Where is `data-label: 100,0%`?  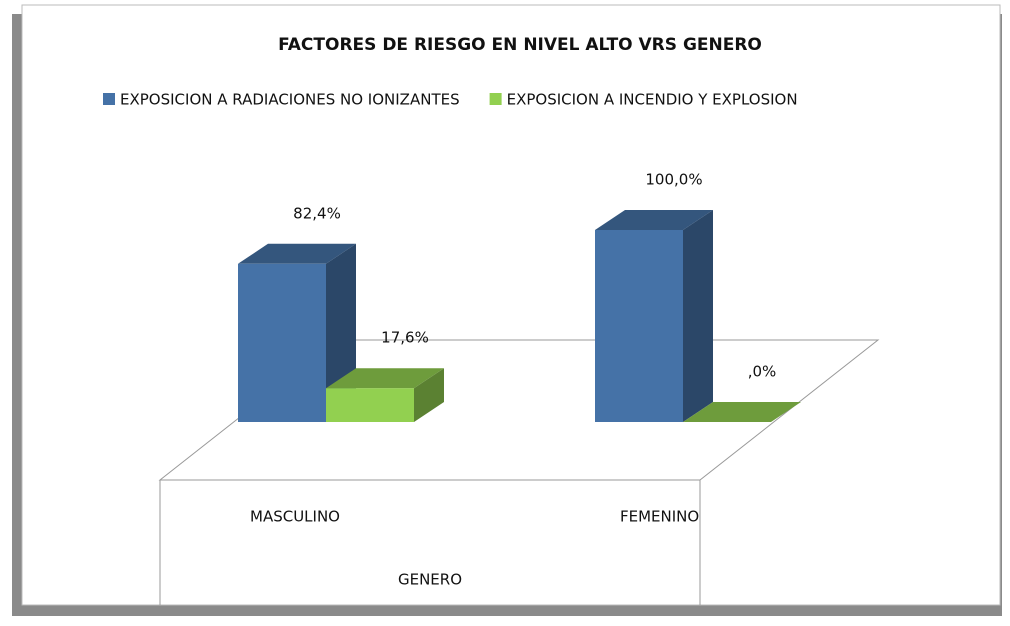 data-label: 100,0% is located at coordinates (673, 180).